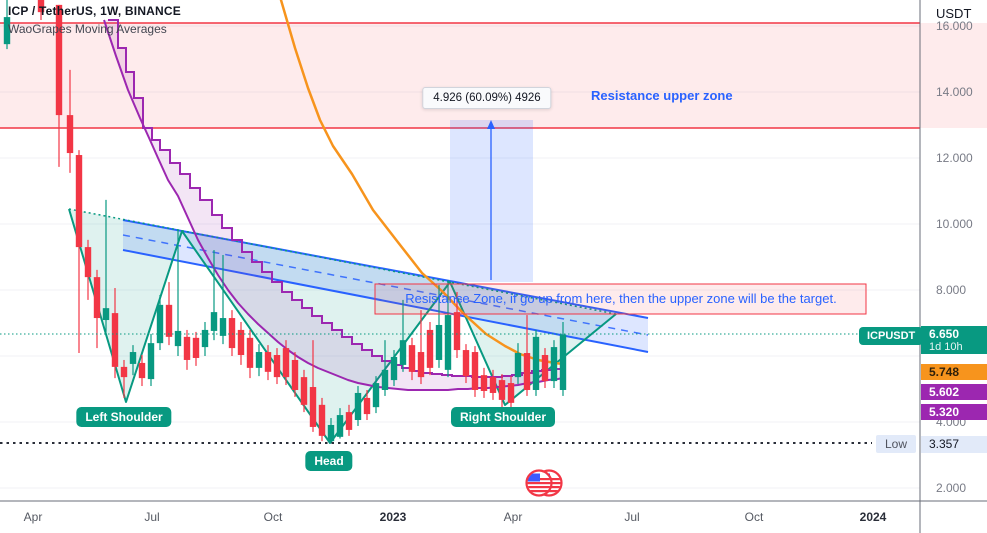 The width and height of the screenshot is (987, 533). What do you see at coordinates (944, 334) in the screenshot?
I see `last-price-value: 6.650` at bounding box center [944, 334].